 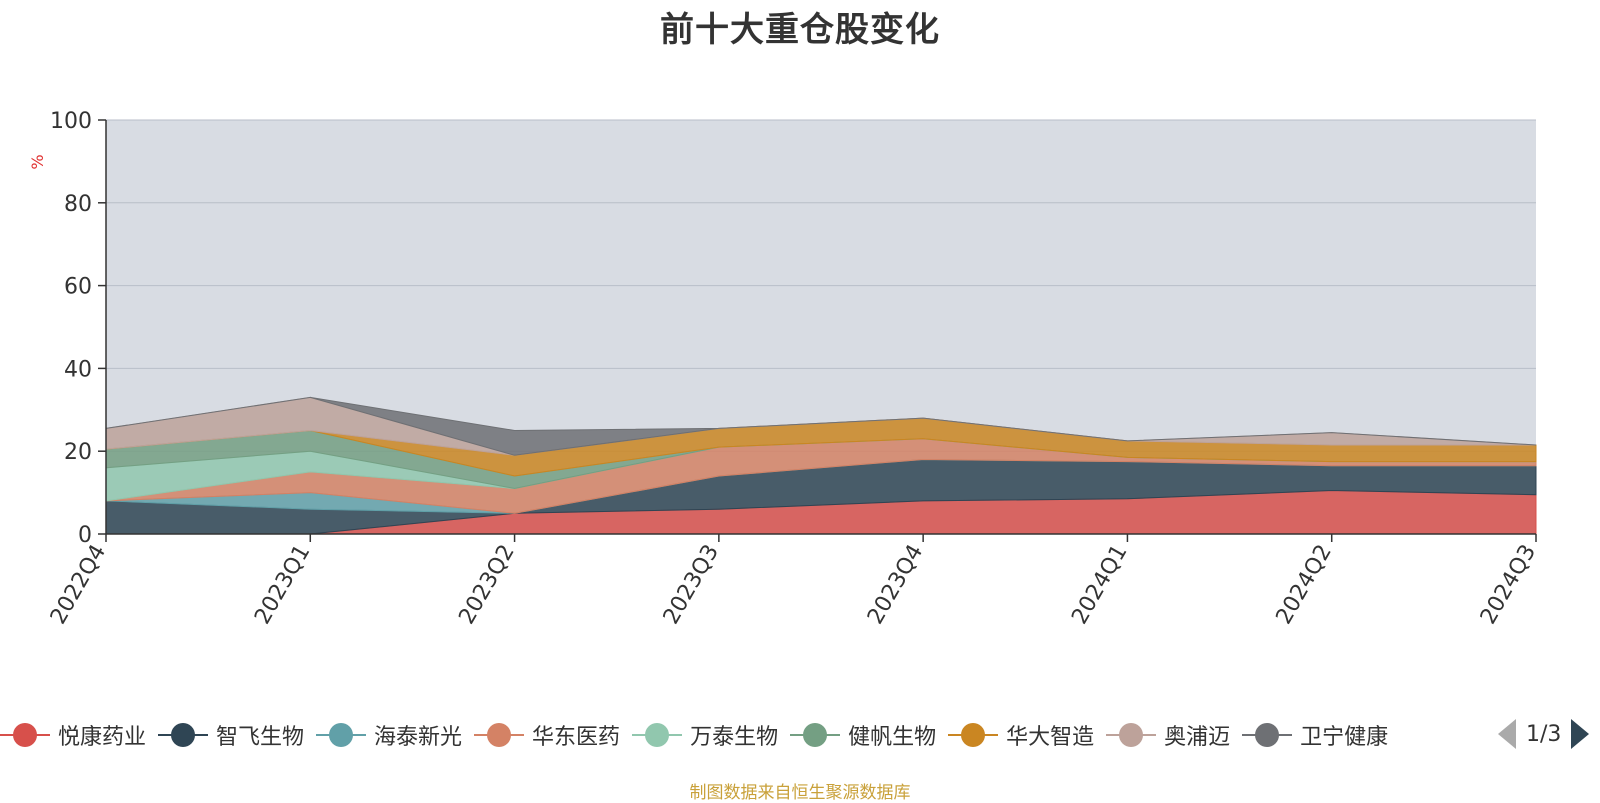 What do you see at coordinates (37, 161) in the screenshot?
I see `y-axis-label: %` at bounding box center [37, 161].